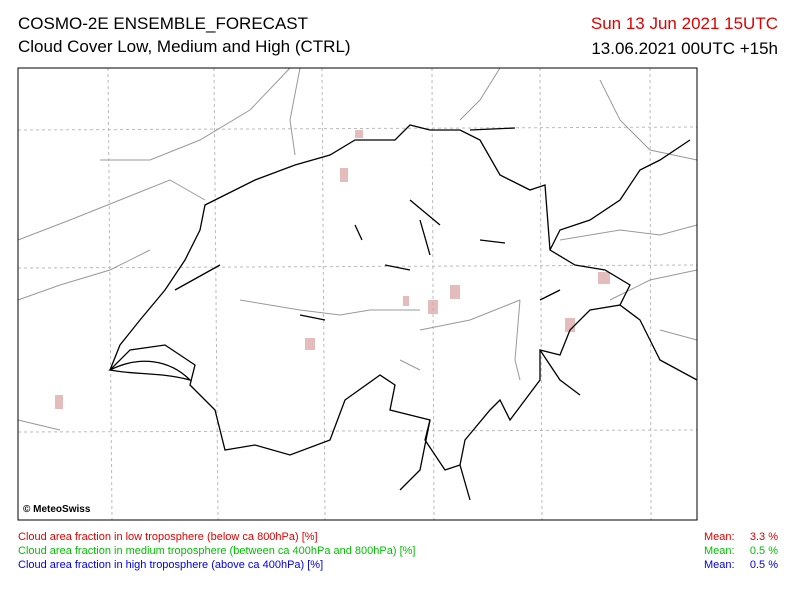  Describe the element at coordinates (684, 48) in the screenshot. I see `run-time: 13.06.2021 00UTC +15h` at that location.